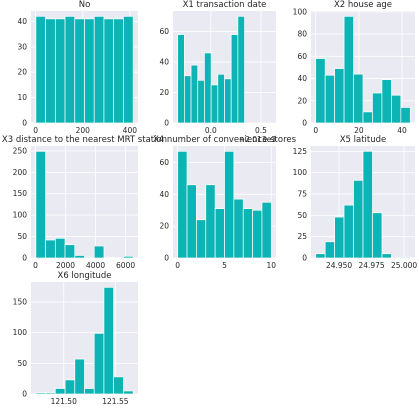 This screenshot has height=417, width=419. Describe the element at coordinates (371, 265) in the screenshot. I see `x-tick-label: 24.975` at that location.